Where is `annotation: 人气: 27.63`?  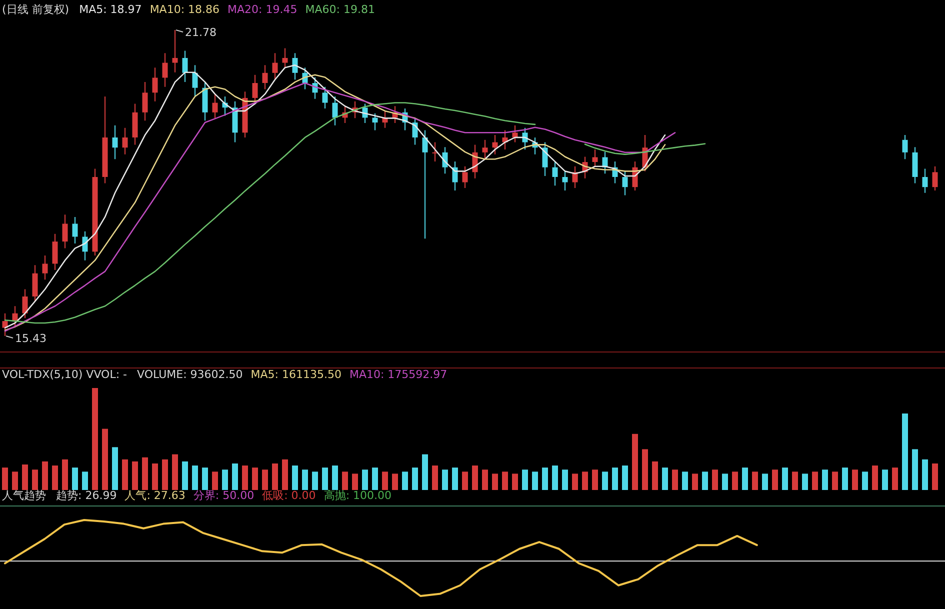
annotation: 人气: 27.63 is located at coordinates (155, 495).